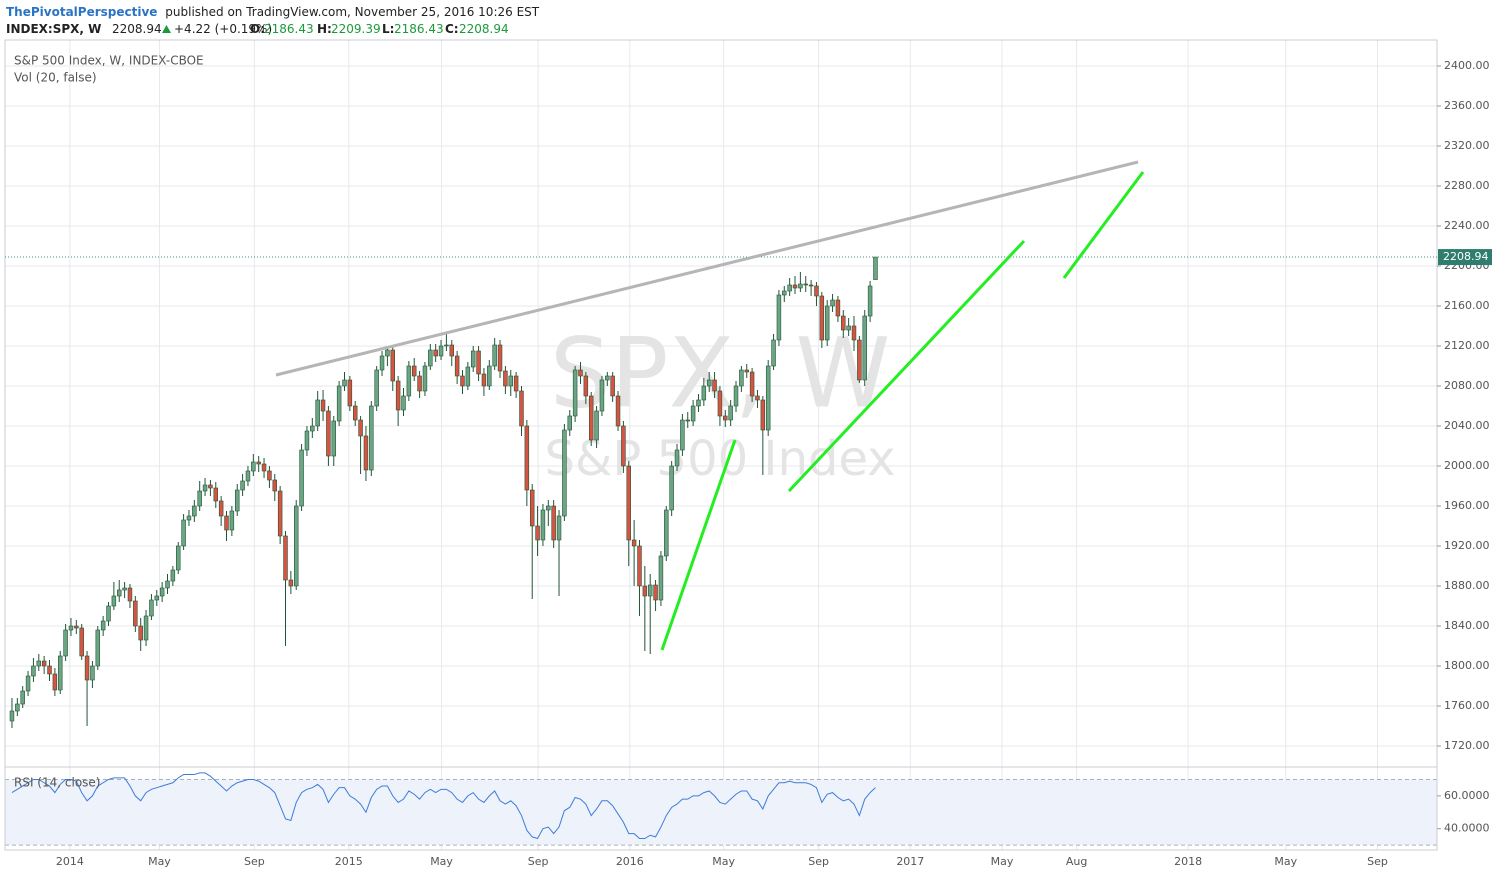 Image resolution: width=1494 pixels, height=877 pixels. I want to click on y-tick-label: 2240.00, so click(1467, 225).